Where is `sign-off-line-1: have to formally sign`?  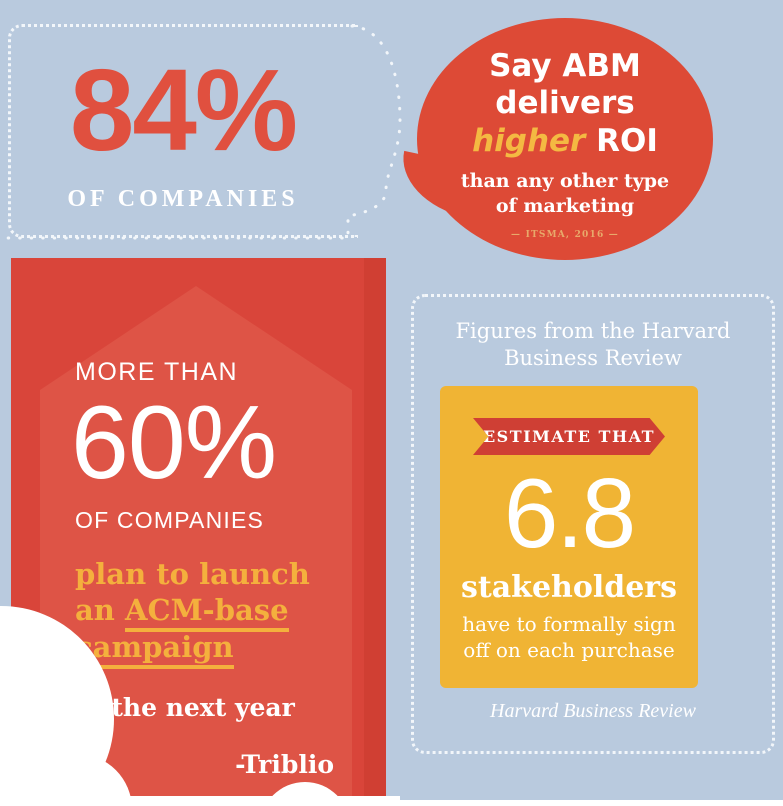 sign-off-line-1: have to formally sign is located at coordinates (569, 624).